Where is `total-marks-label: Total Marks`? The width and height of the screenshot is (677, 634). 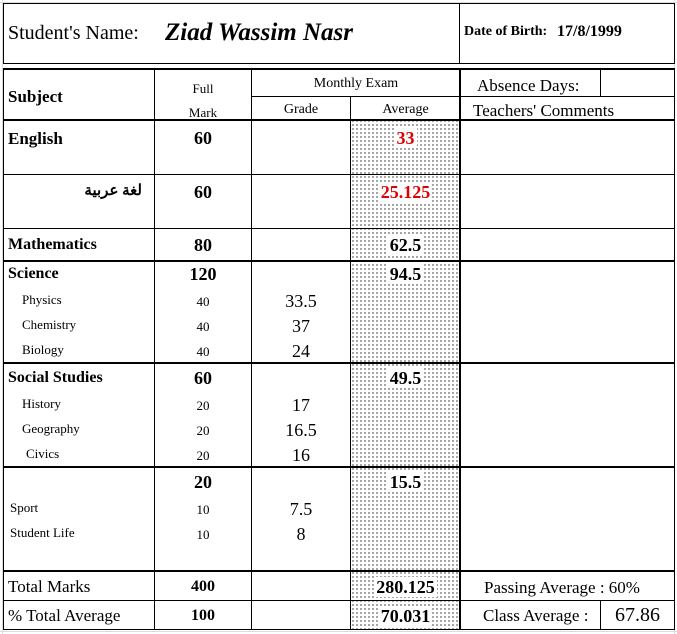 total-marks-label: Total Marks is located at coordinates (49, 586).